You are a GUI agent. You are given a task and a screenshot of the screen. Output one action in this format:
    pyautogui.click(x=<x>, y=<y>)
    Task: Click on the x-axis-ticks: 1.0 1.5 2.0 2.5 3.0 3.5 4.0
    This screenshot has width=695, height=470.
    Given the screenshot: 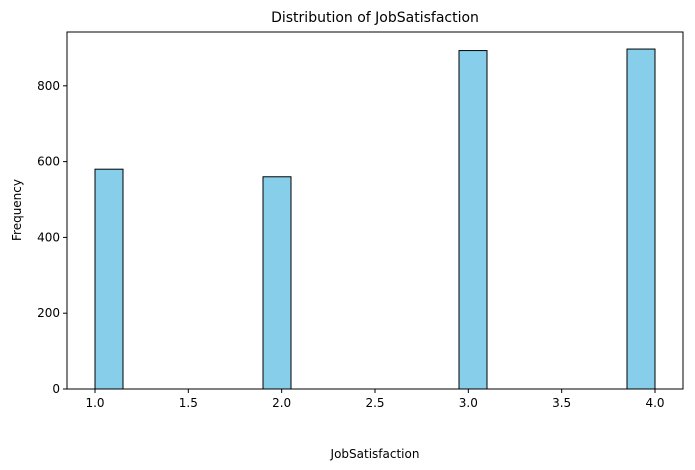 What is the action you would take?
    pyautogui.click(x=375, y=399)
    